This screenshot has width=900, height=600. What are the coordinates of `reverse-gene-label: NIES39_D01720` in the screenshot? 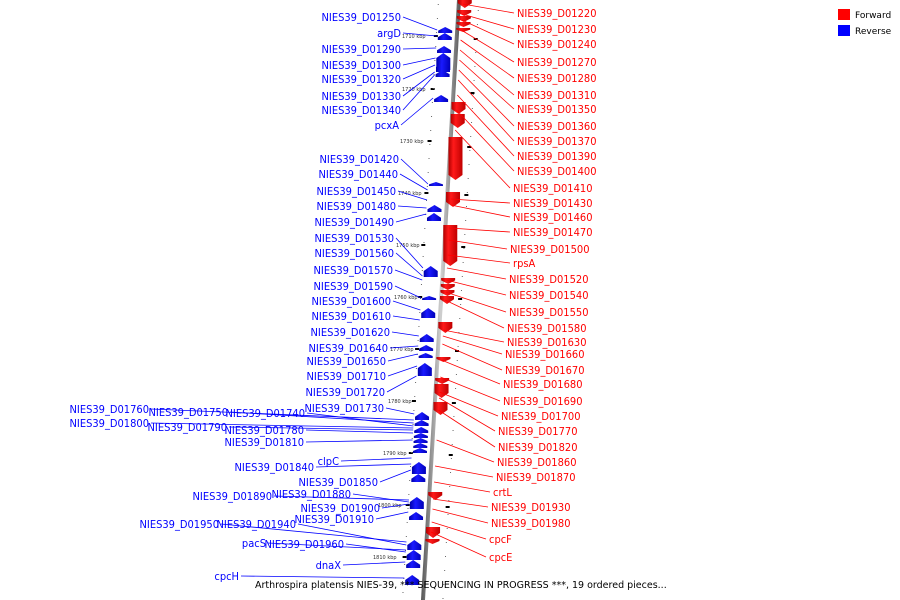 It's located at (346, 392).